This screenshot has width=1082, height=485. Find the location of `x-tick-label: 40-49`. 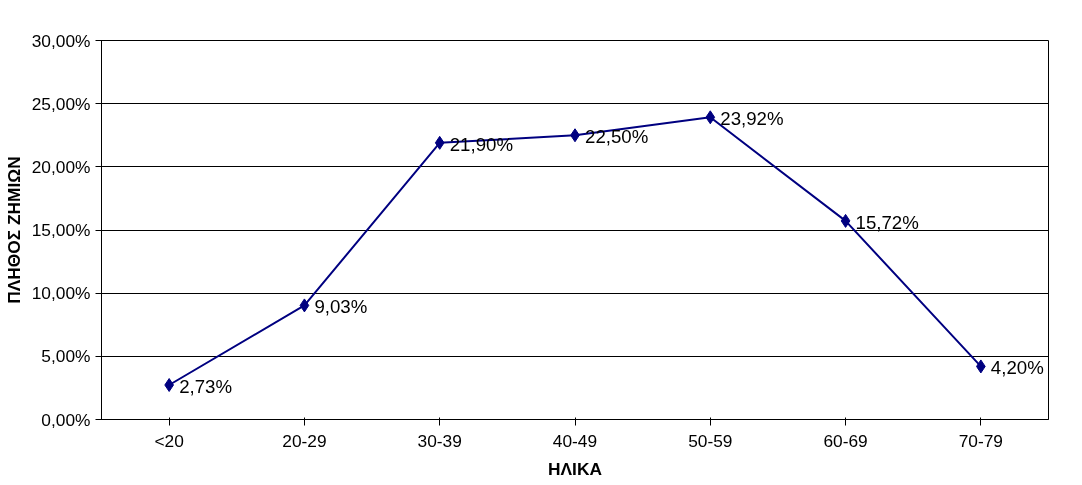

x-tick-label: 40-49 is located at coordinates (575, 440).